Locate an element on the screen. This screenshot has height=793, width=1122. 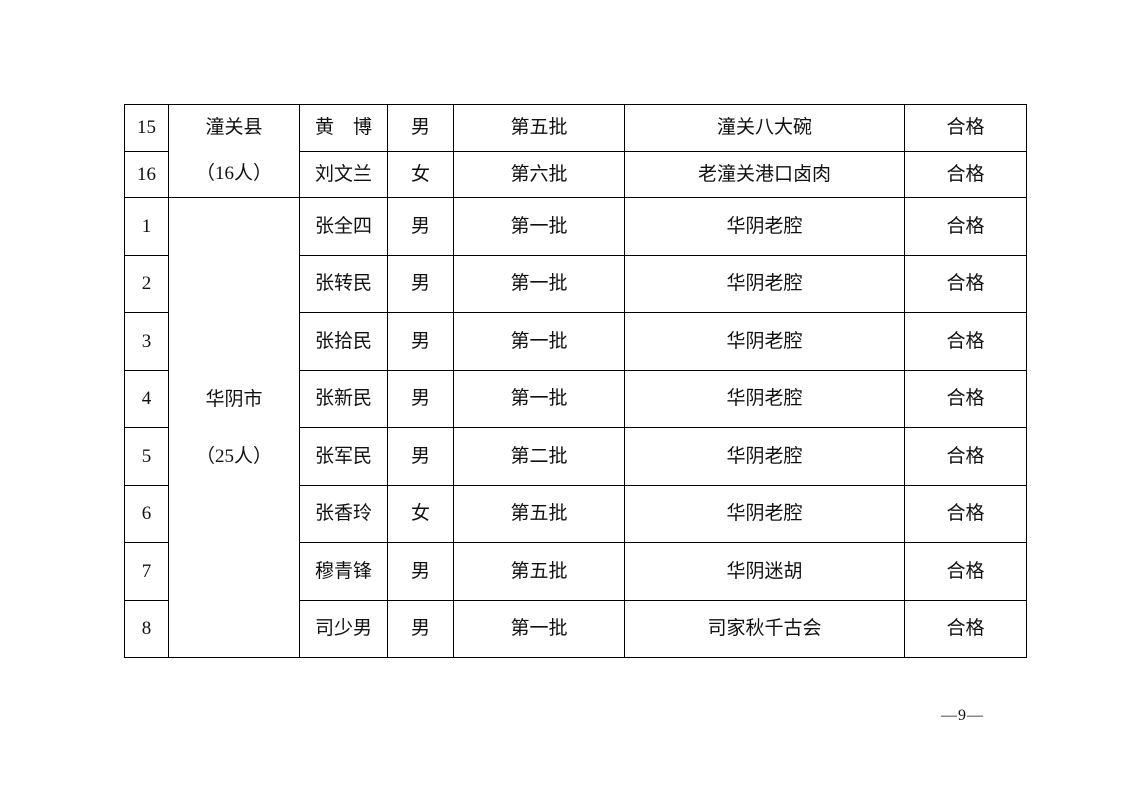
cell-project: 华阴迷胡 is located at coordinates (764, 571).